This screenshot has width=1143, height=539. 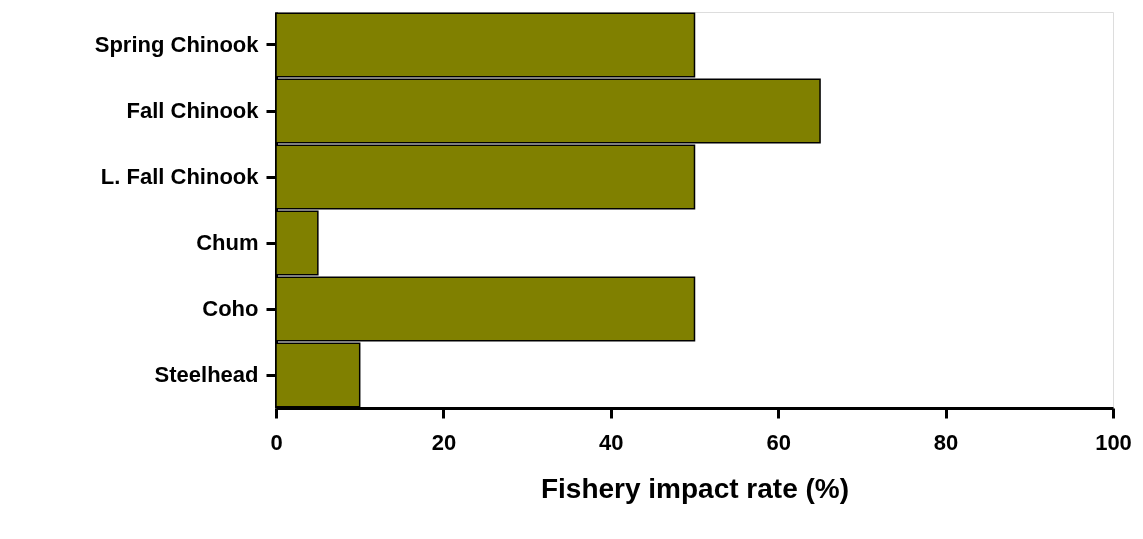 What do you see at coordinates (946, 442) in the screenshot?
I see `x-tick-label: 80` at bounding box center [946, 442].